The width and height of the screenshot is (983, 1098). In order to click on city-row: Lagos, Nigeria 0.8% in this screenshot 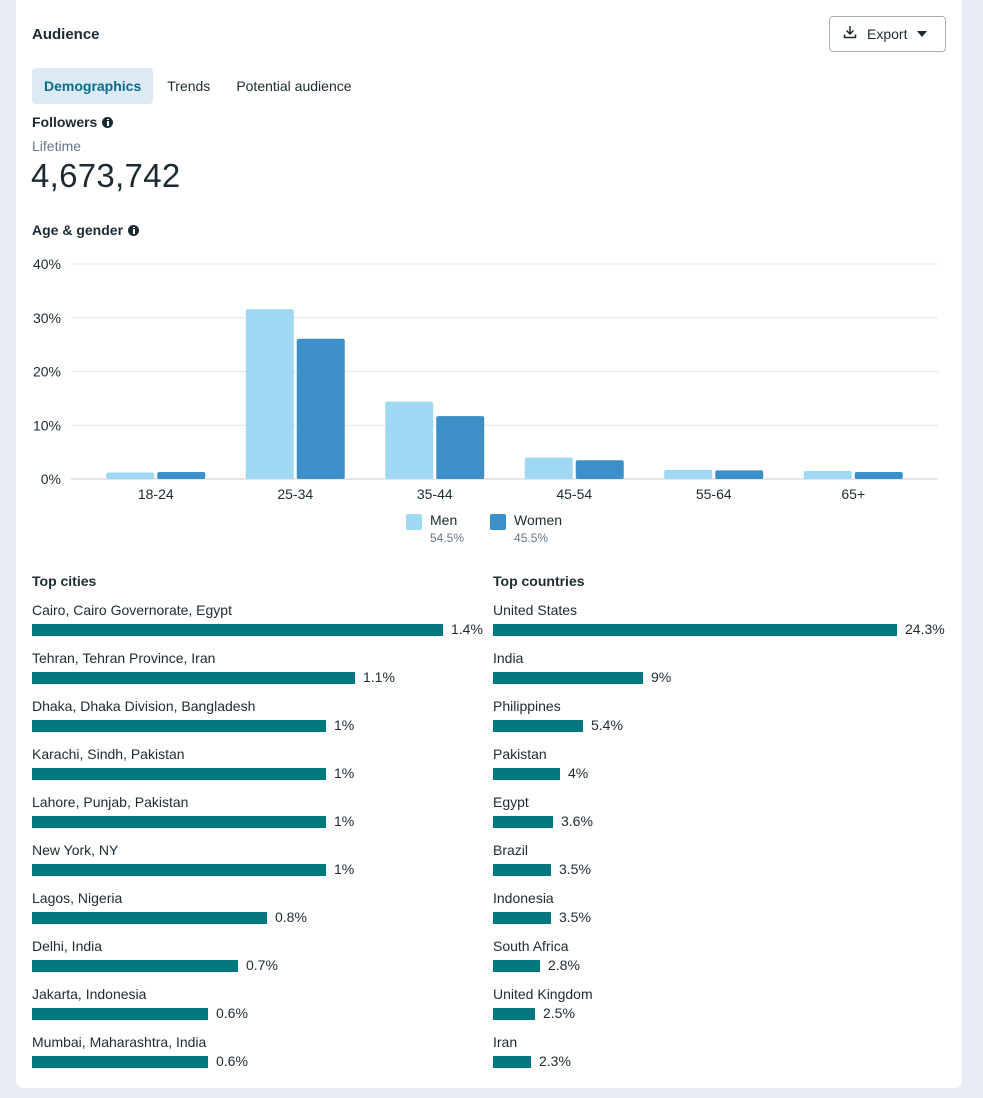, I will do `click(257, 912)`.